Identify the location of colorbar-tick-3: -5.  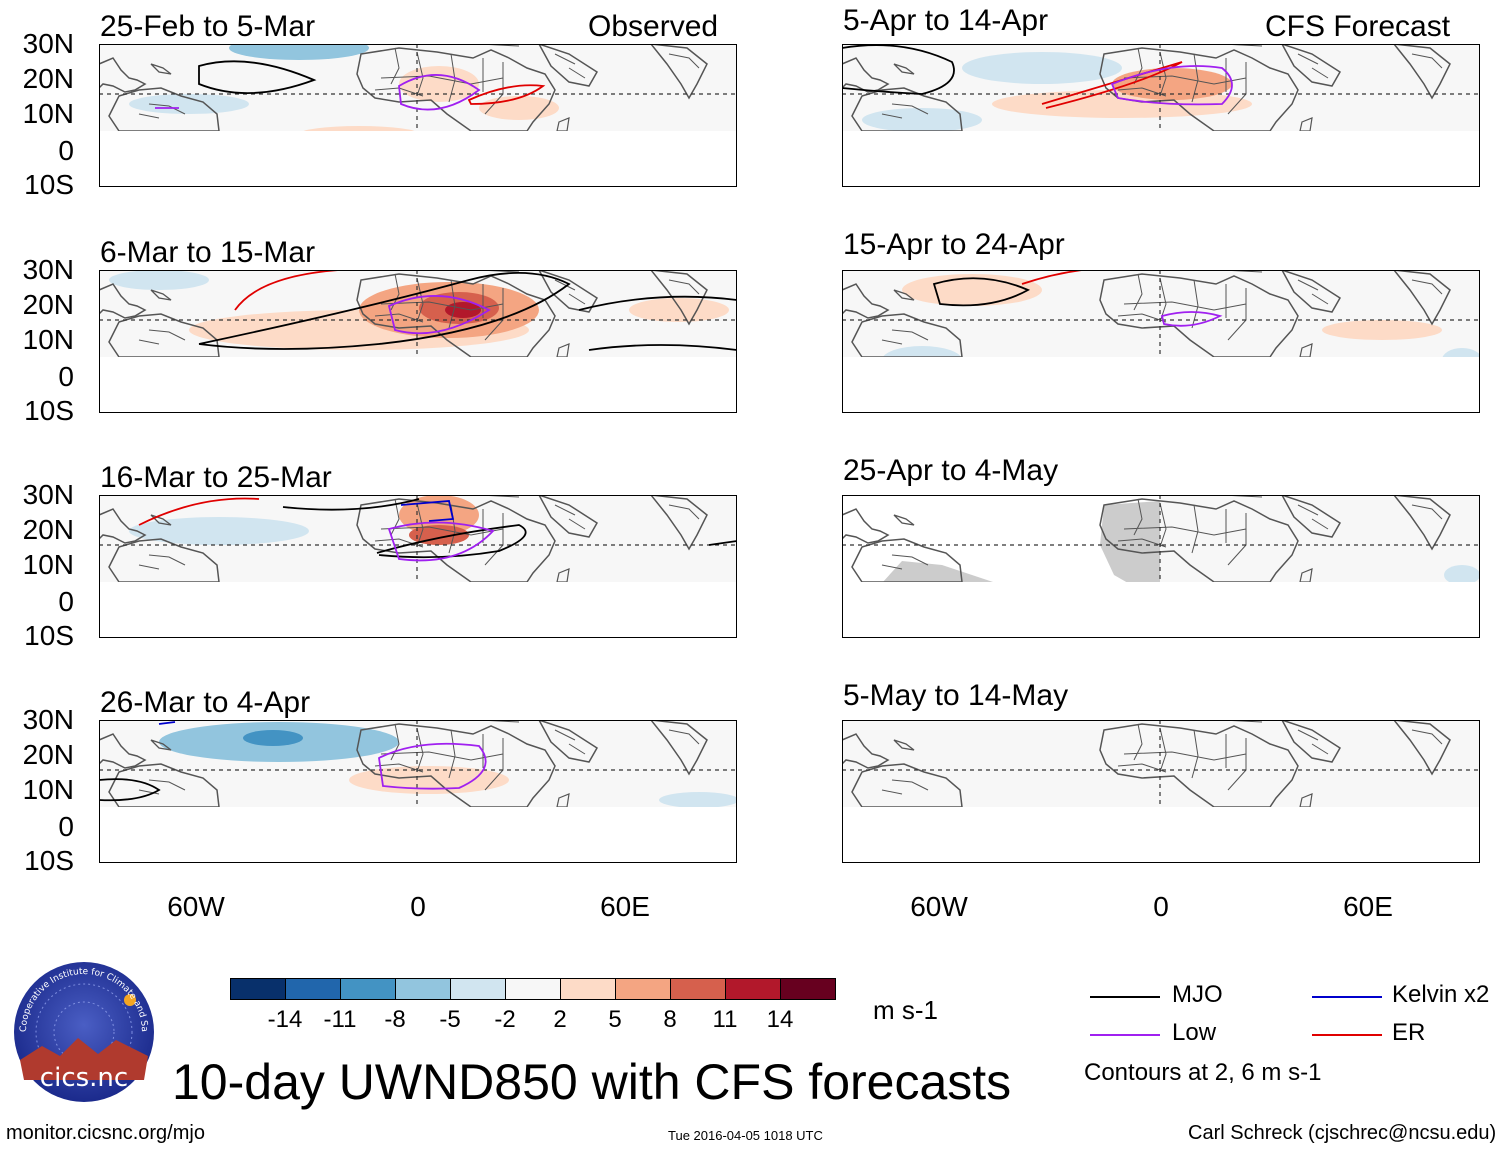
(450, 1019).